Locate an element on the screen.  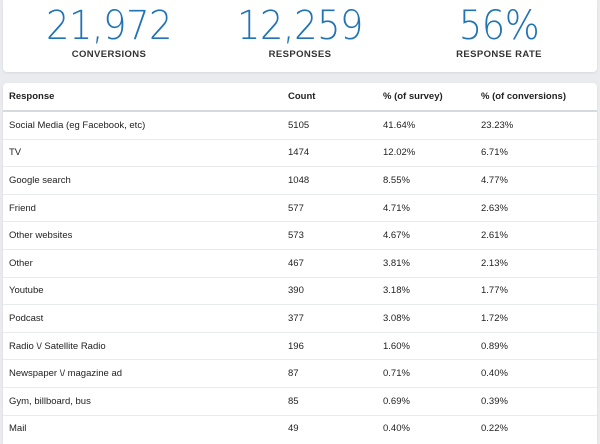
cell-pct-survey: 3.08% is located at coordinates (426, 318).